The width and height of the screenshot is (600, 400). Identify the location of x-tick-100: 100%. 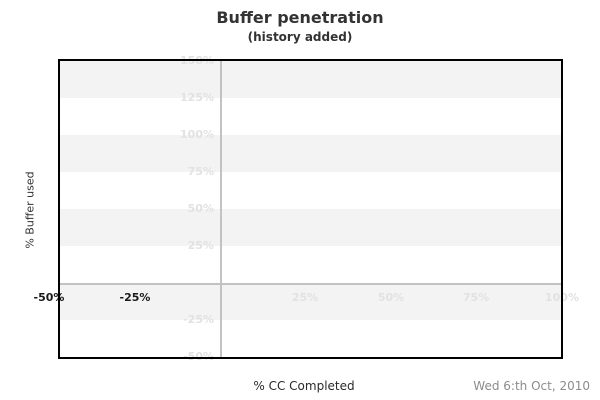
(562, 297).